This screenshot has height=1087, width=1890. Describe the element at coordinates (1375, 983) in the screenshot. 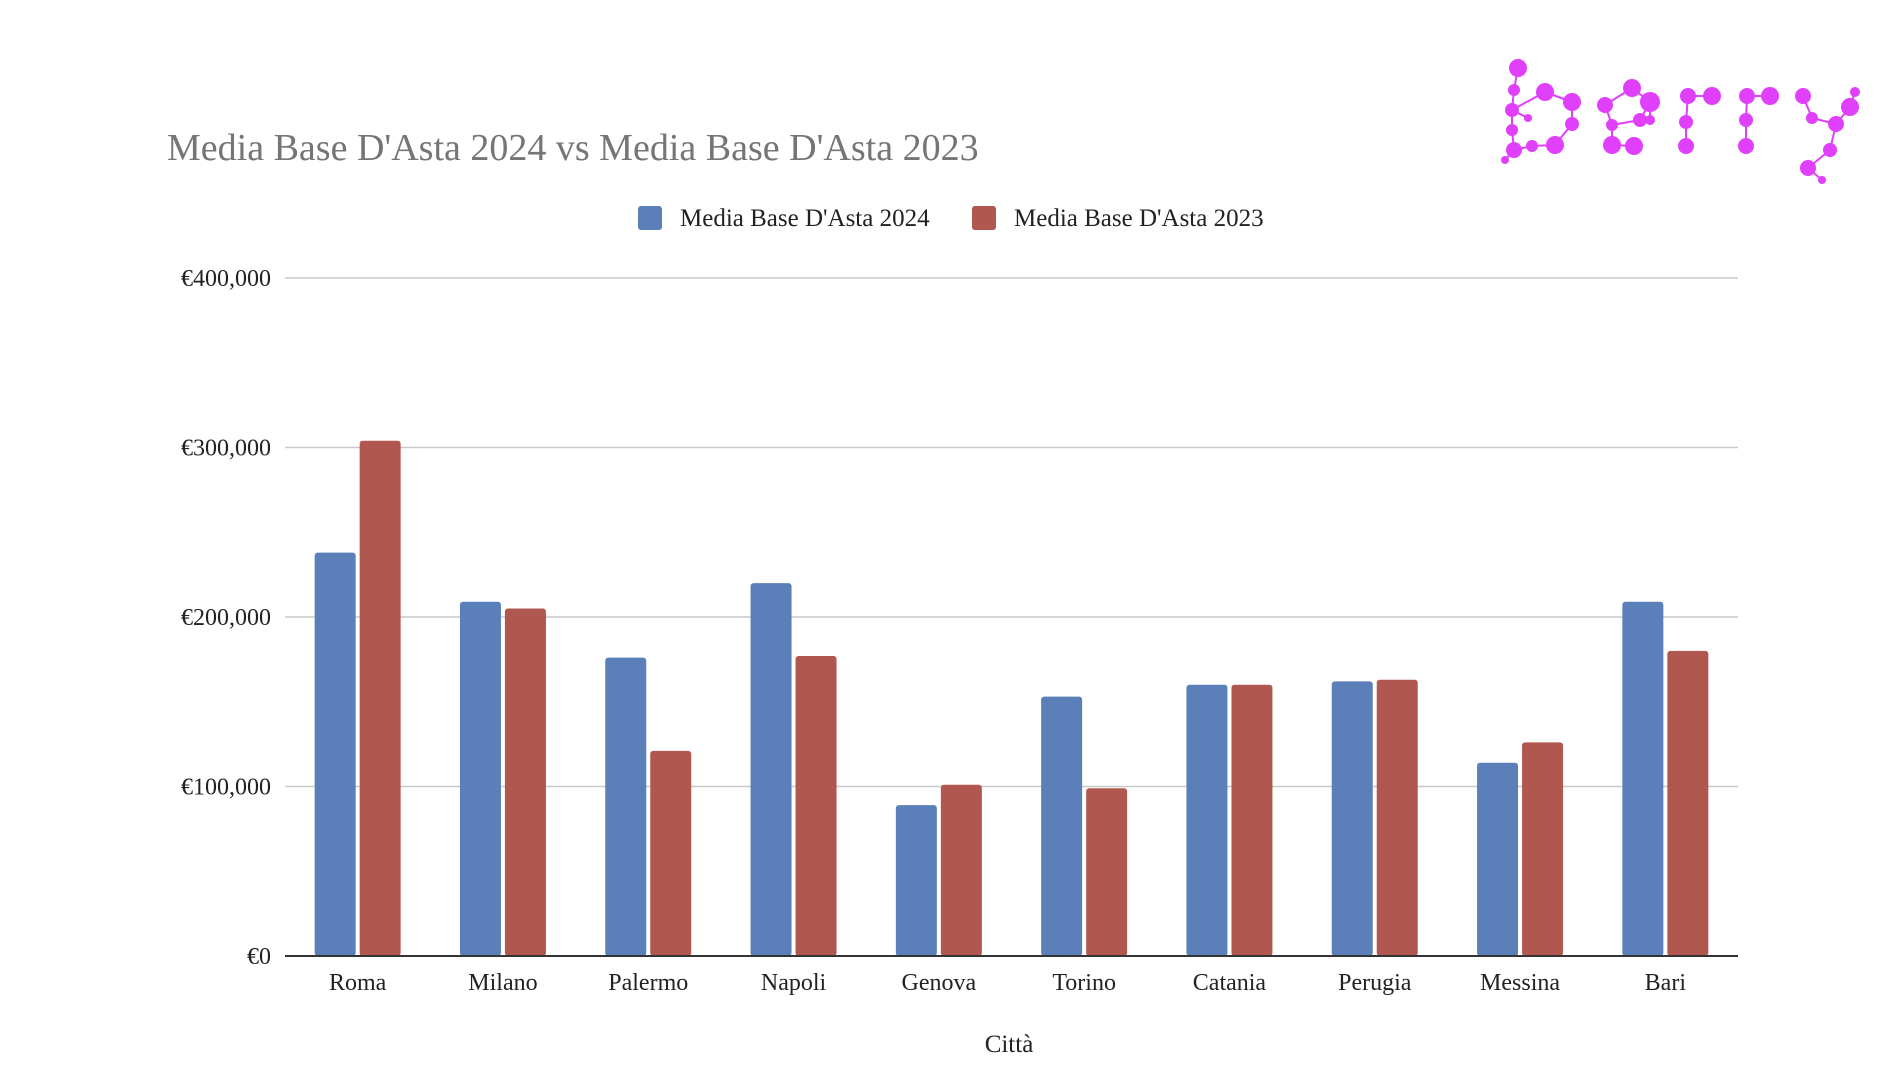

I see `x-tick-label: Perugia` at that location.